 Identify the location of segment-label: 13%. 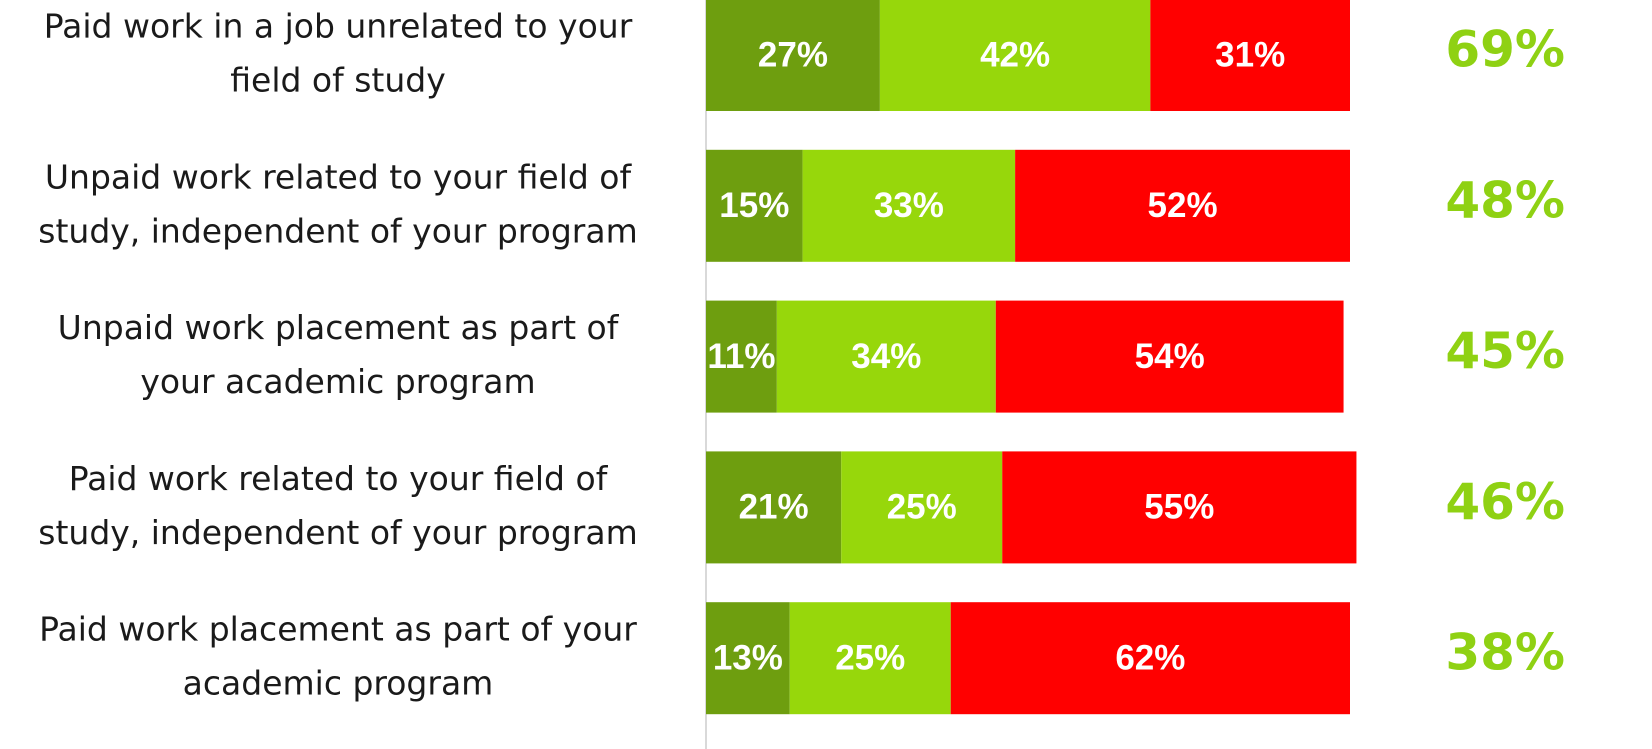
(748, 657).